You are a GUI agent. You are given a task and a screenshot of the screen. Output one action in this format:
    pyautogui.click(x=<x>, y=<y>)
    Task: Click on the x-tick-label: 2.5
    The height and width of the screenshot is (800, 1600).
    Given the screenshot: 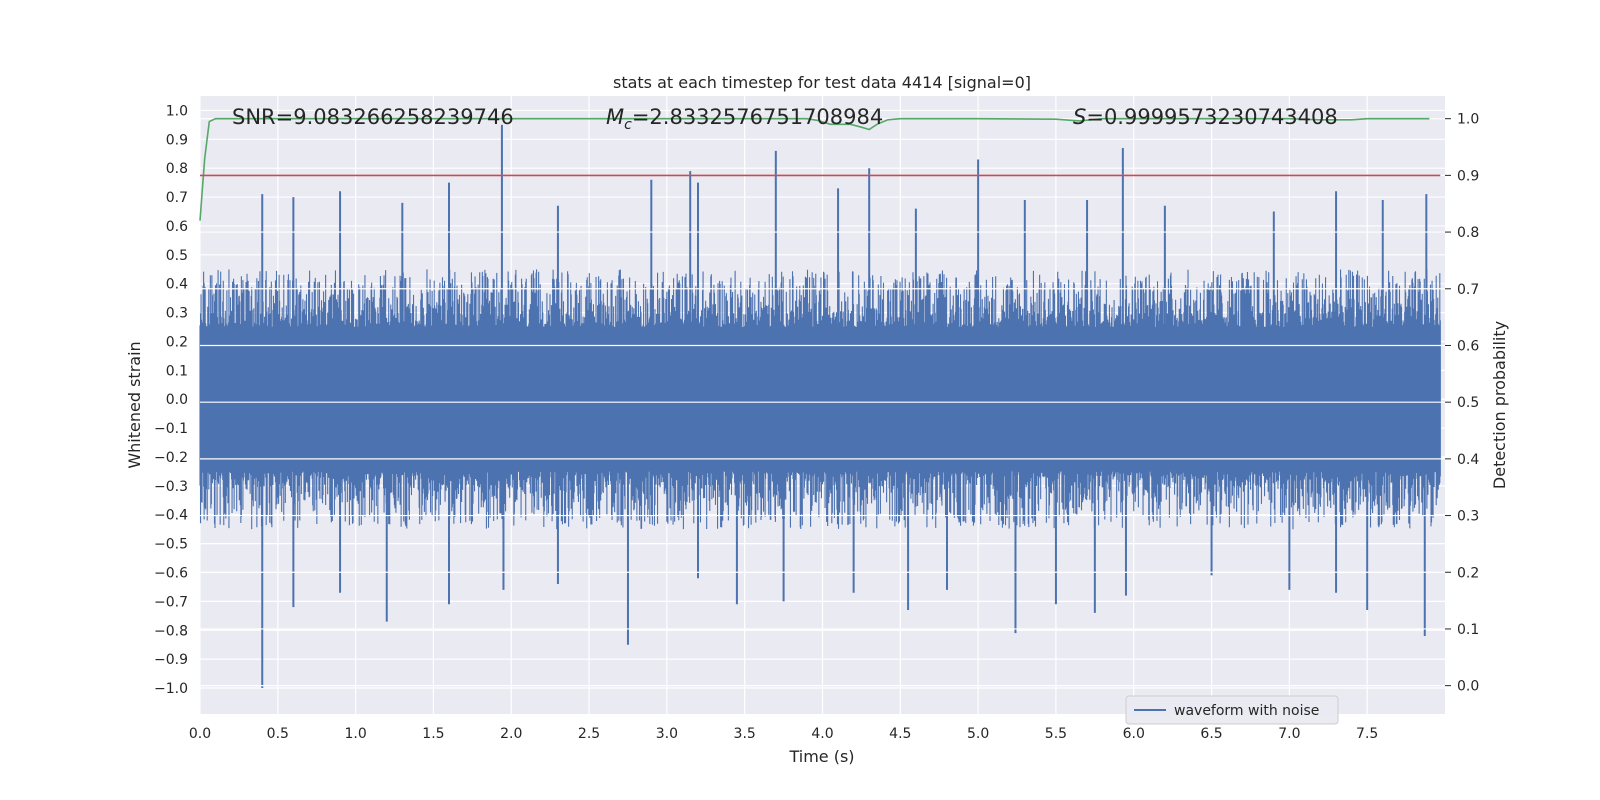 What is the action you would take?
    pyautogui.click(x=589, y=734)
    